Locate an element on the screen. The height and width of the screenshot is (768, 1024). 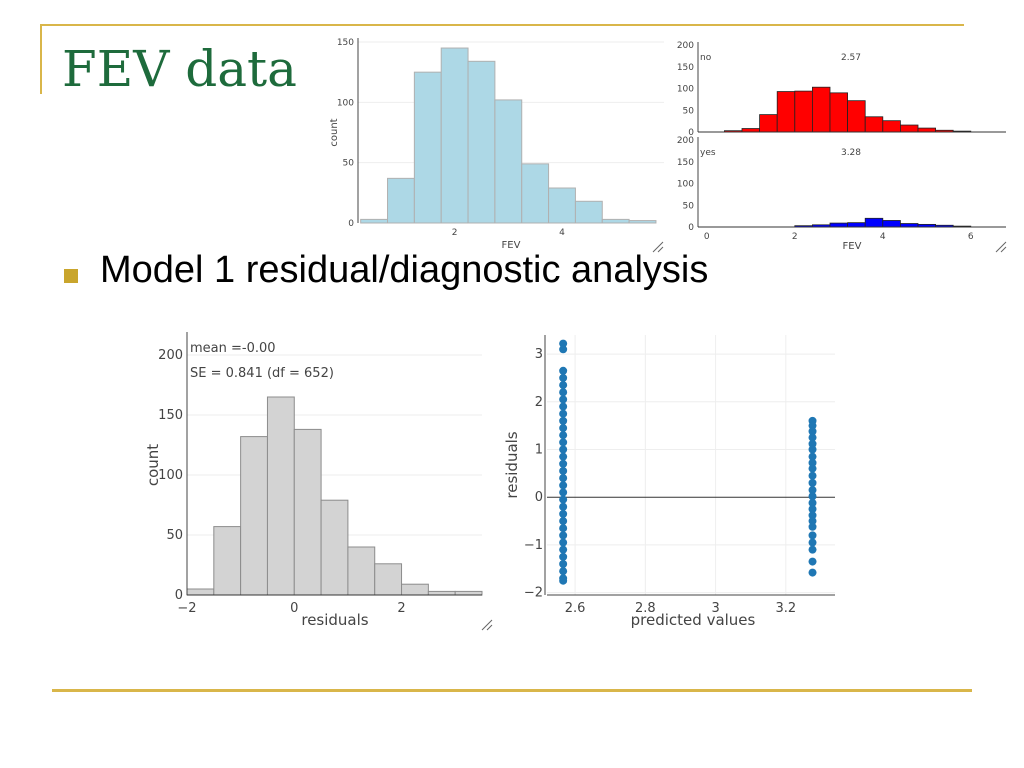
x-tick-label: 0 is located at coordinates (294, 608).